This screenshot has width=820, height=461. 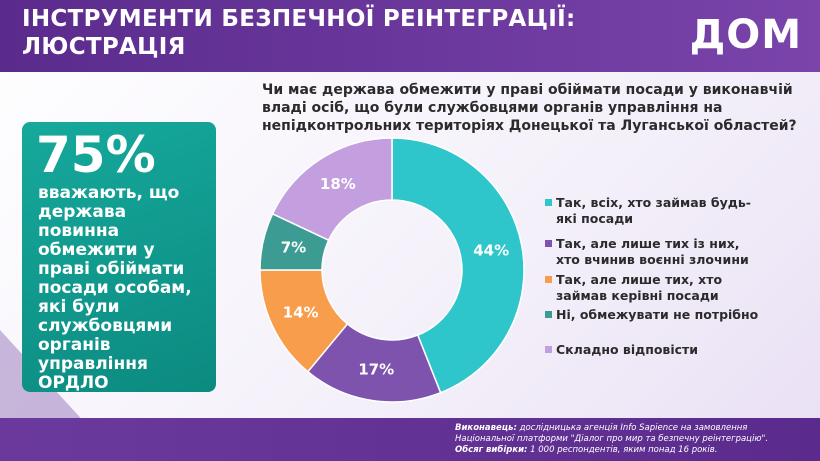 I want to click on stat-text: посади особам,, so click(x=115, y=288).